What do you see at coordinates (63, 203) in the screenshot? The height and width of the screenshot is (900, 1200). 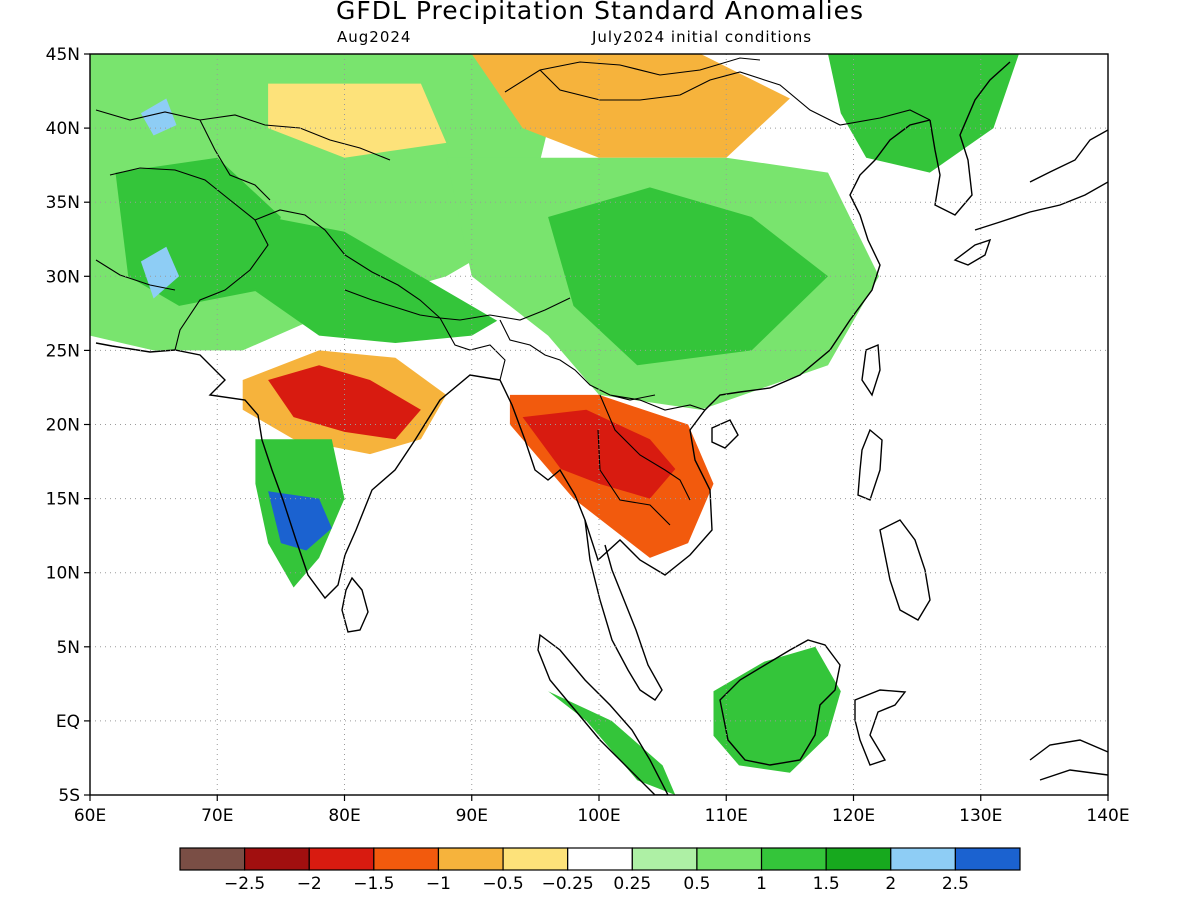 I see `lat-tick-label: 35N` at bounding box center [63, 203].